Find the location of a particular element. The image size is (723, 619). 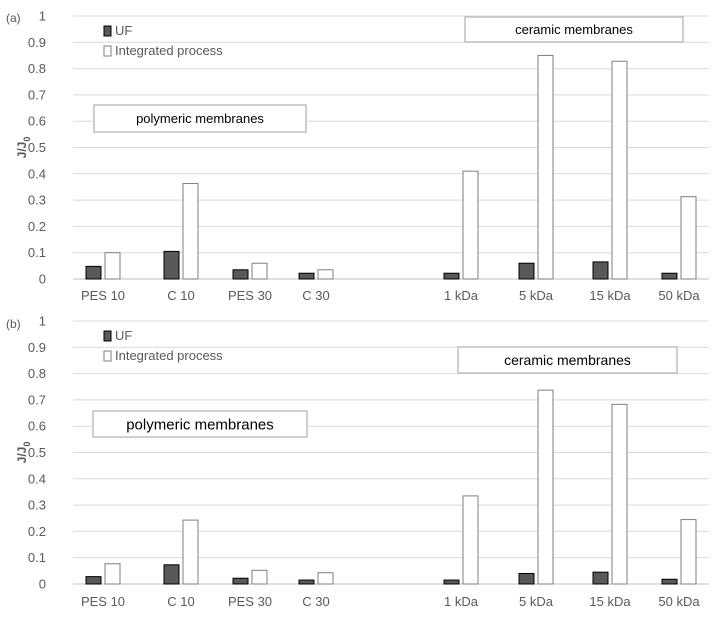

panel-label: (a) is located at coordinates (13, 18).